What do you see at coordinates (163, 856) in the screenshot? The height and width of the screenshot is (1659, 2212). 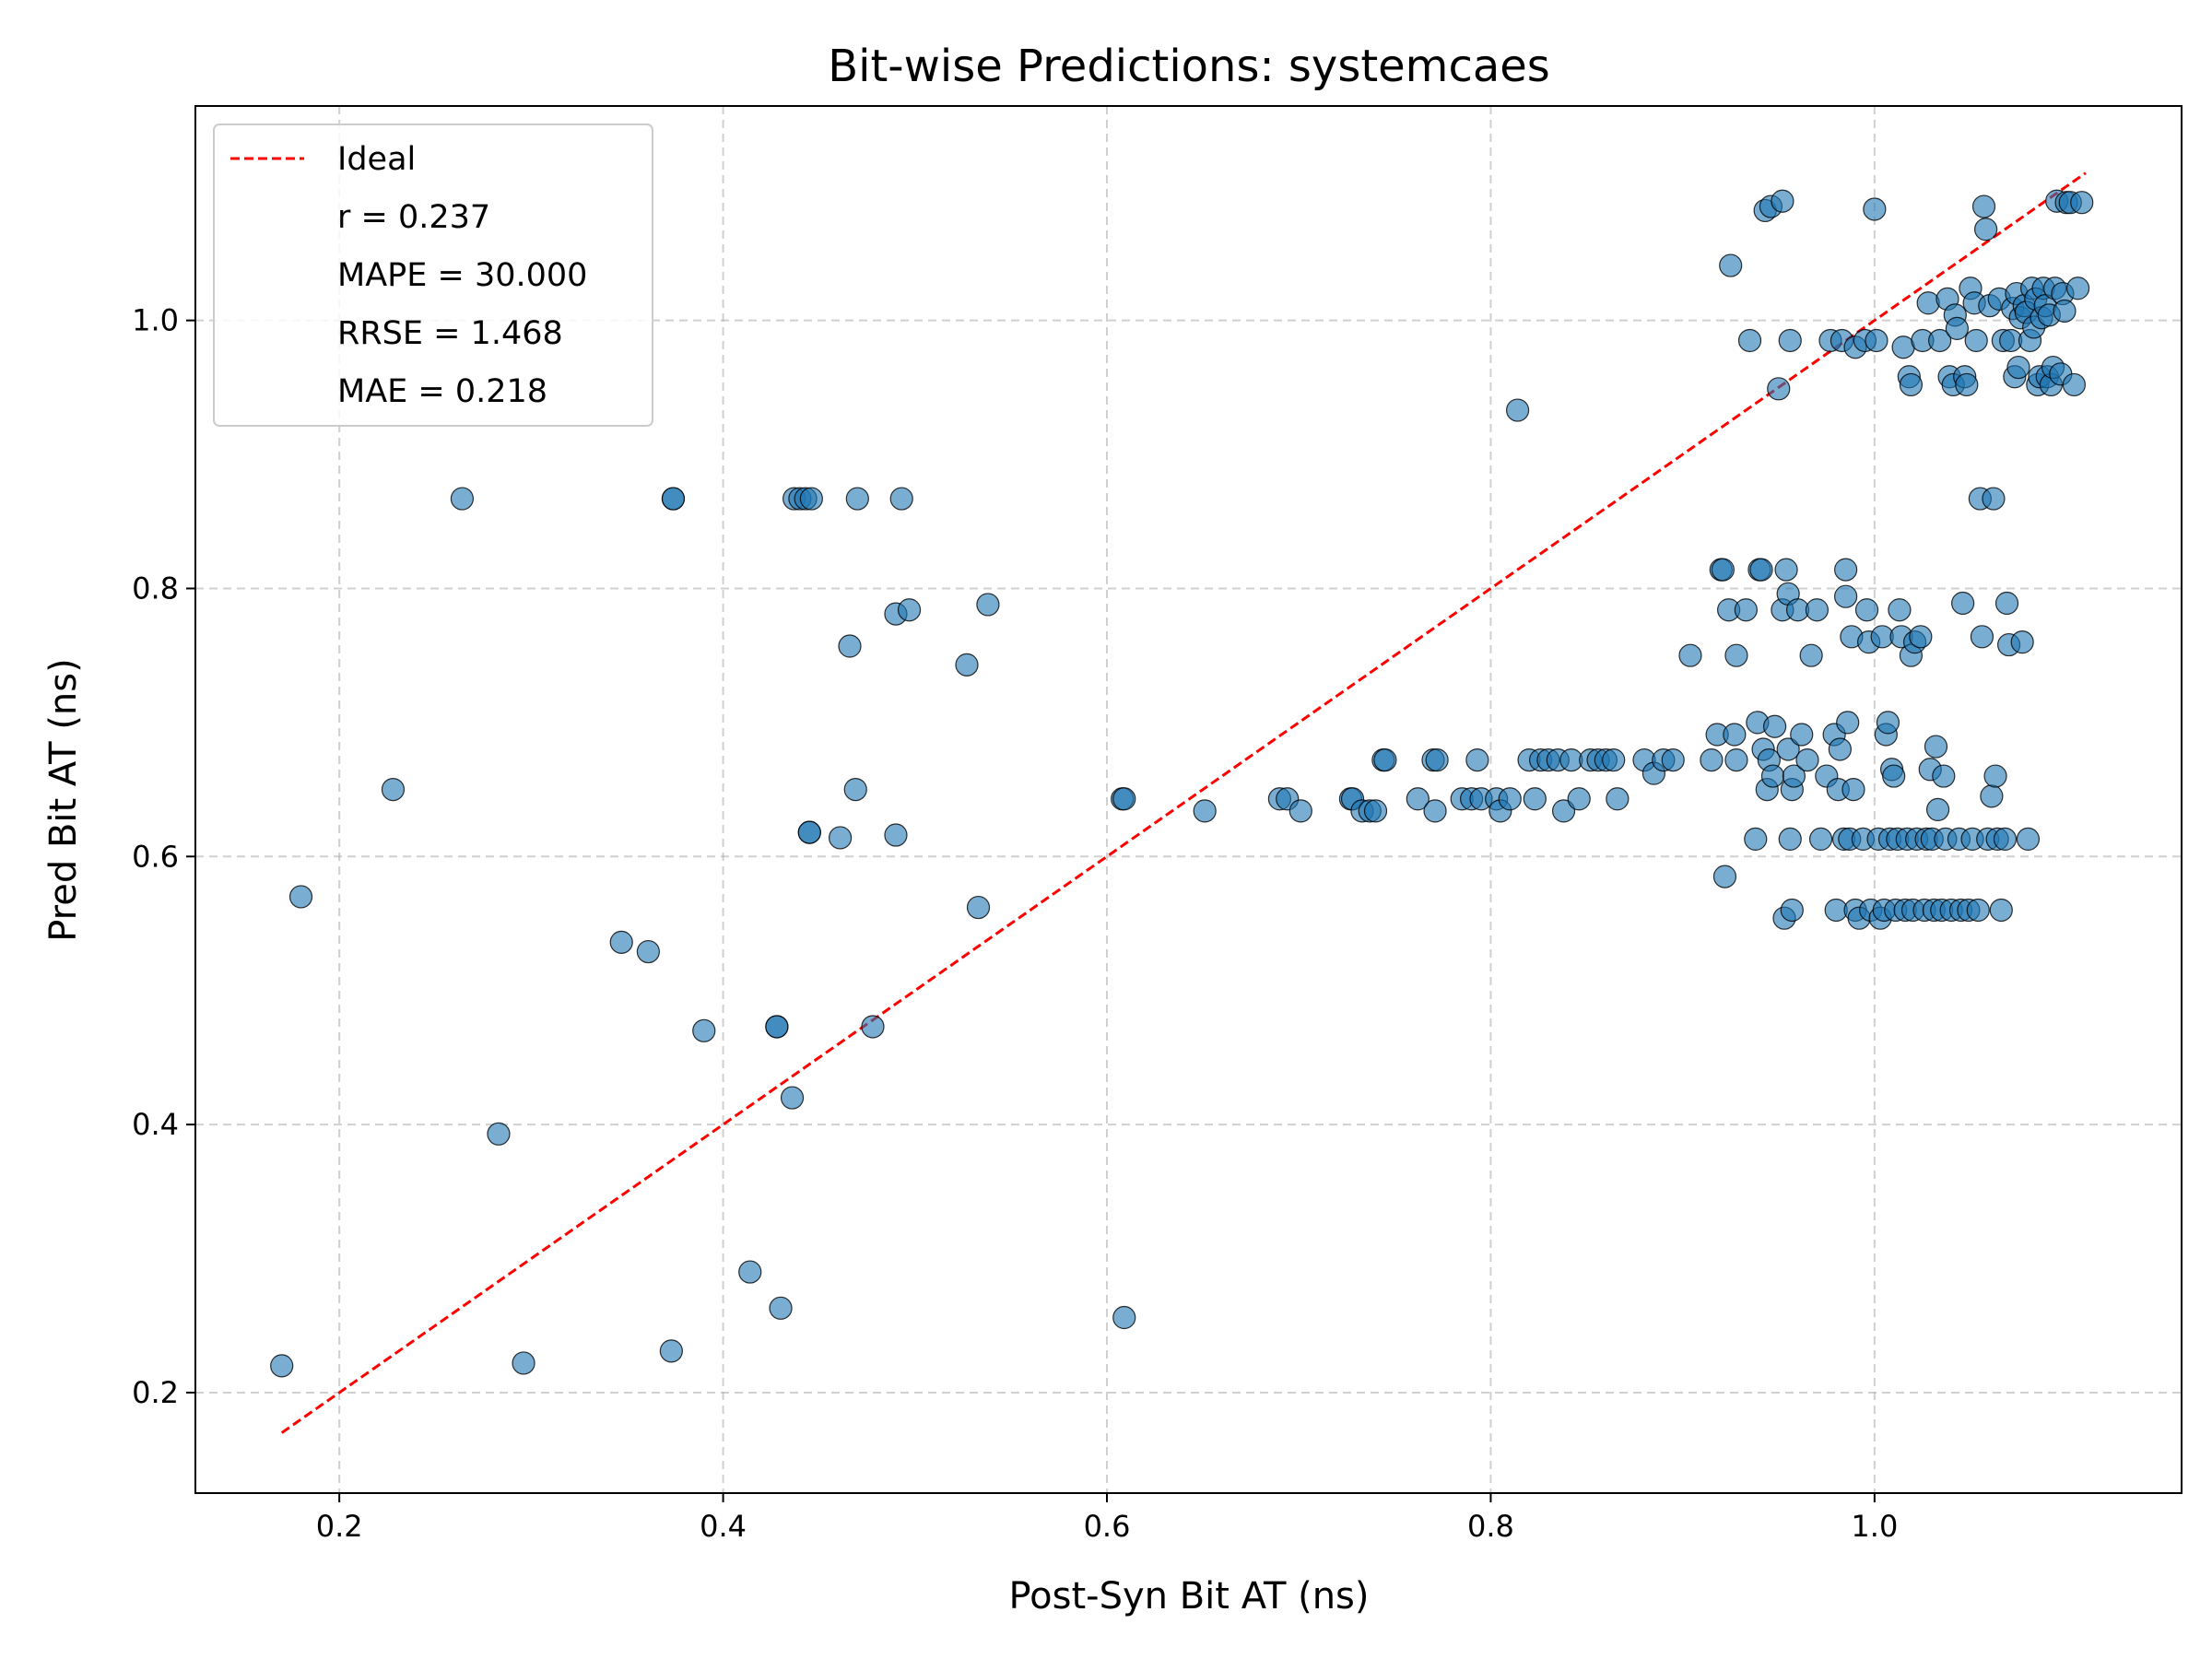 I see `y-axis-ticks: 0.2 0.4 0.6 0.8 1.0` at bounding box center [163, 856].